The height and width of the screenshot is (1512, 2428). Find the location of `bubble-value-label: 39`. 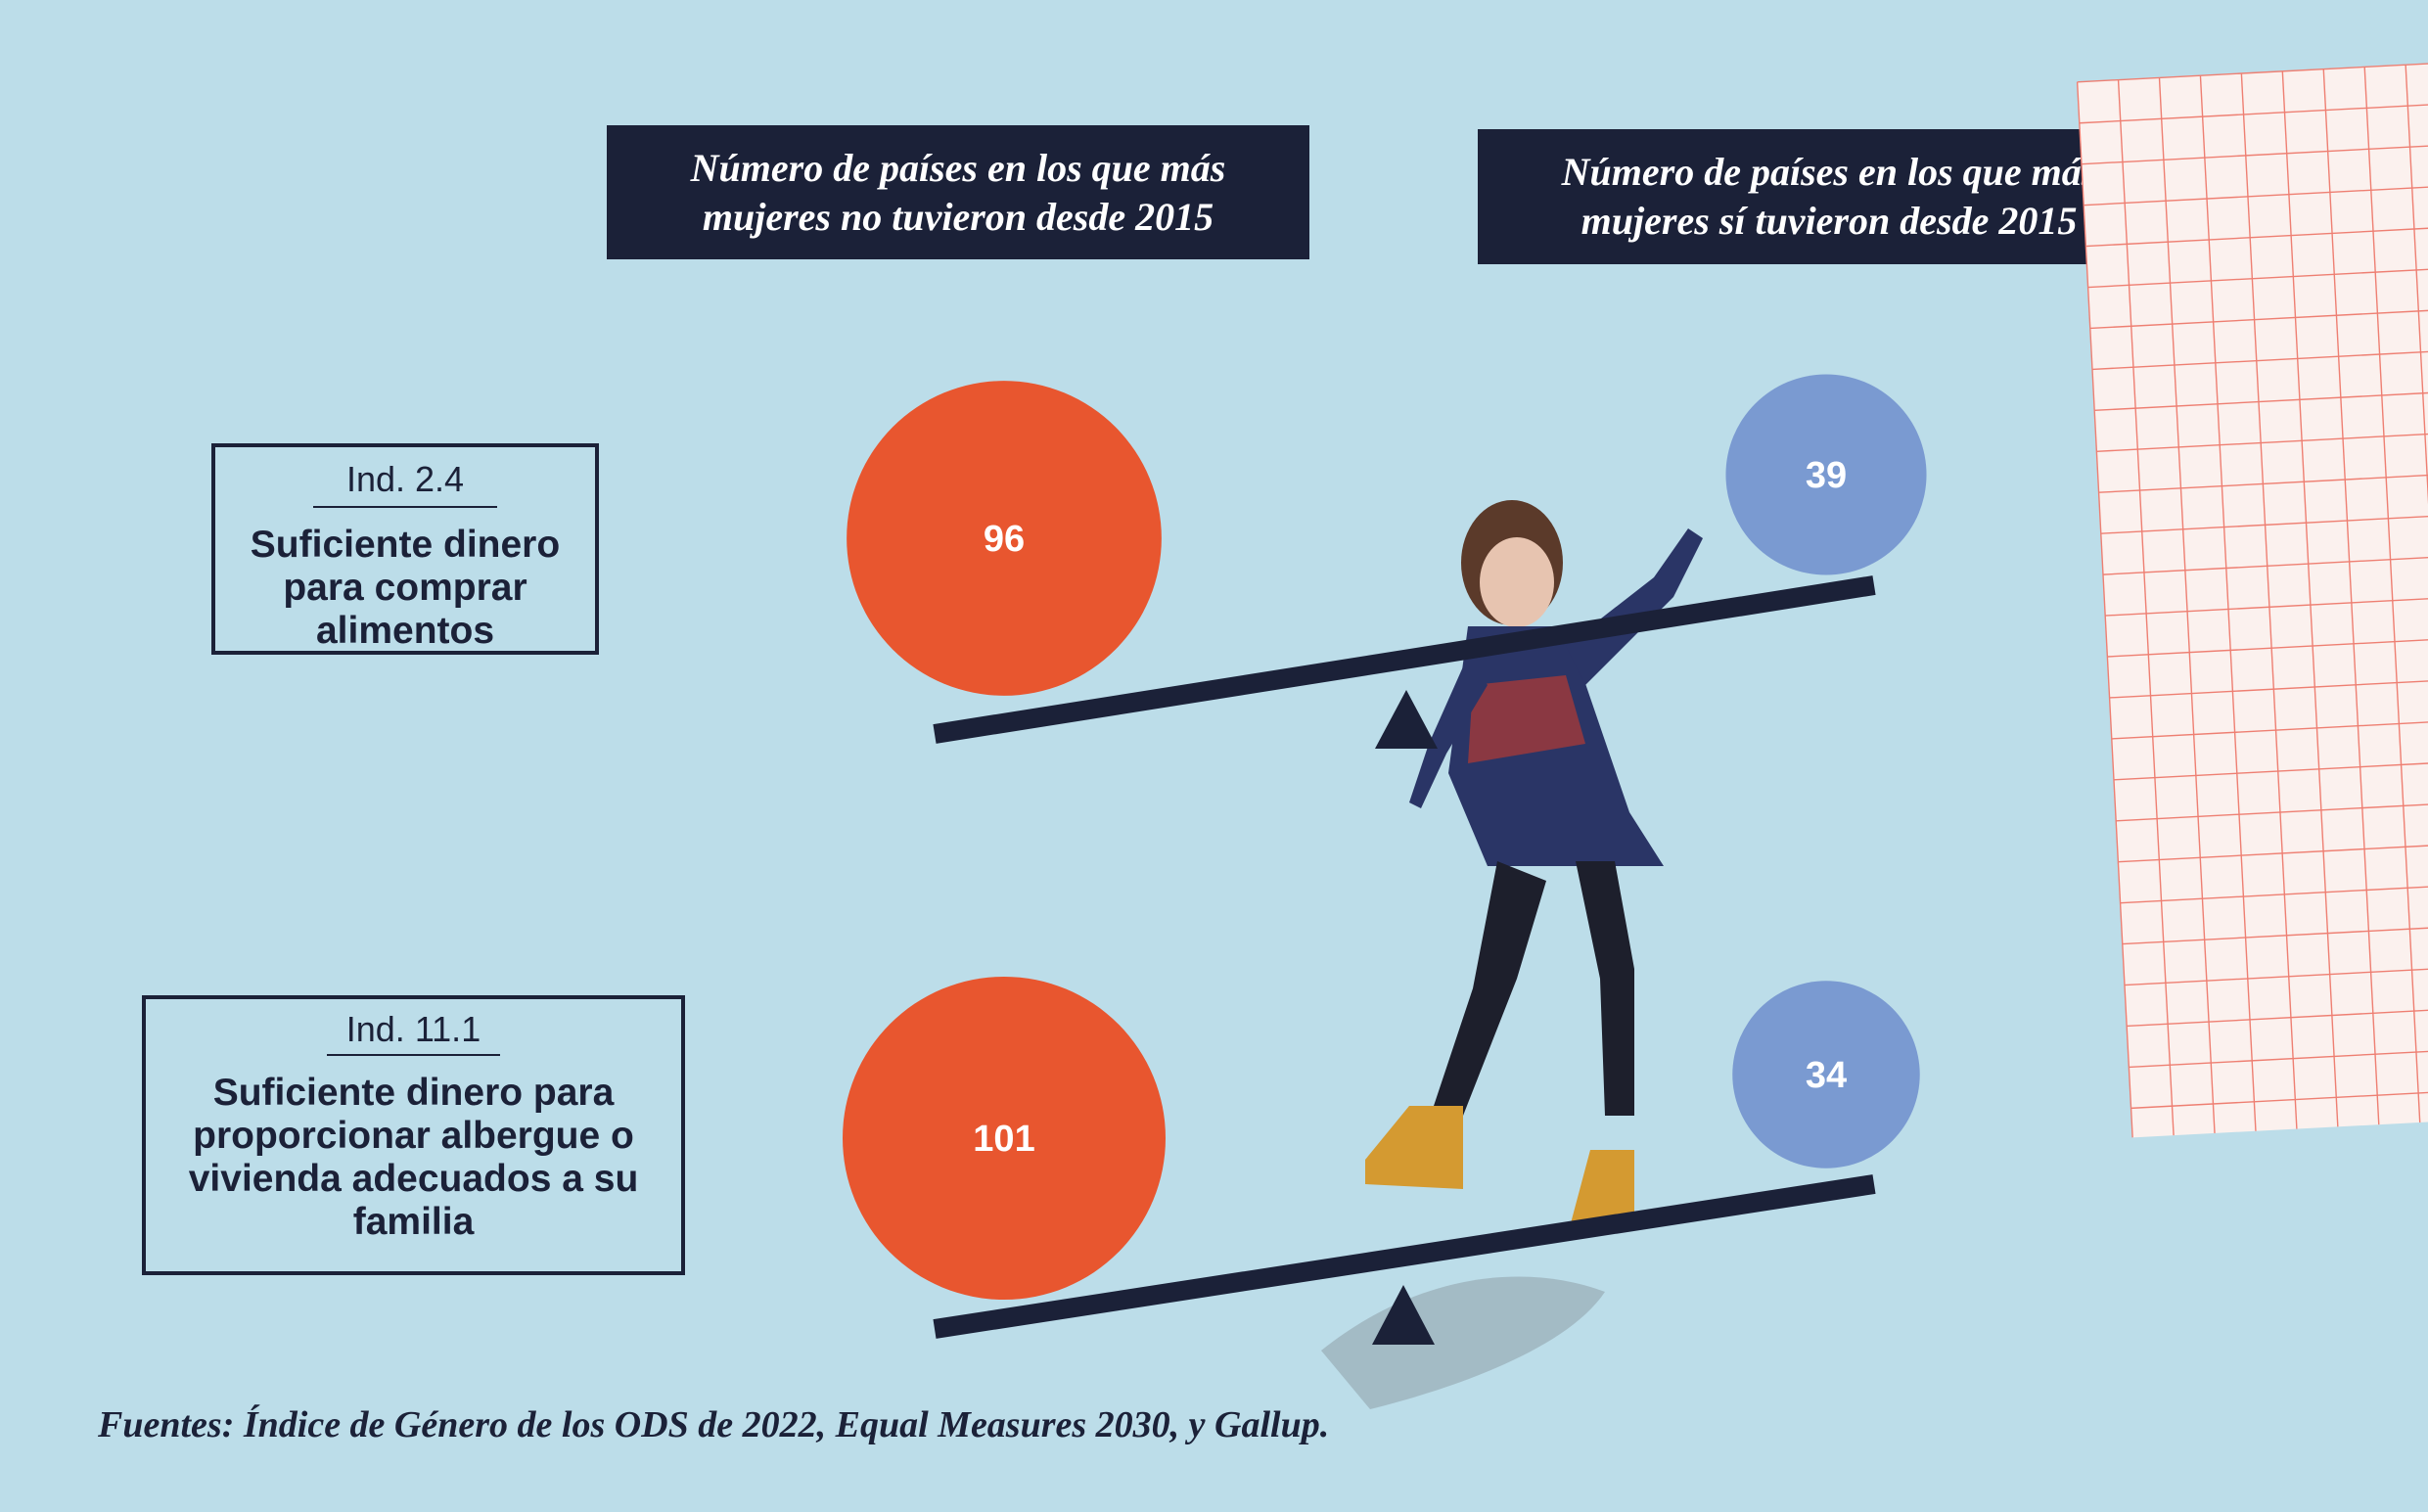

bubble-value-label: 39 is located at coordinates (1826, 475).